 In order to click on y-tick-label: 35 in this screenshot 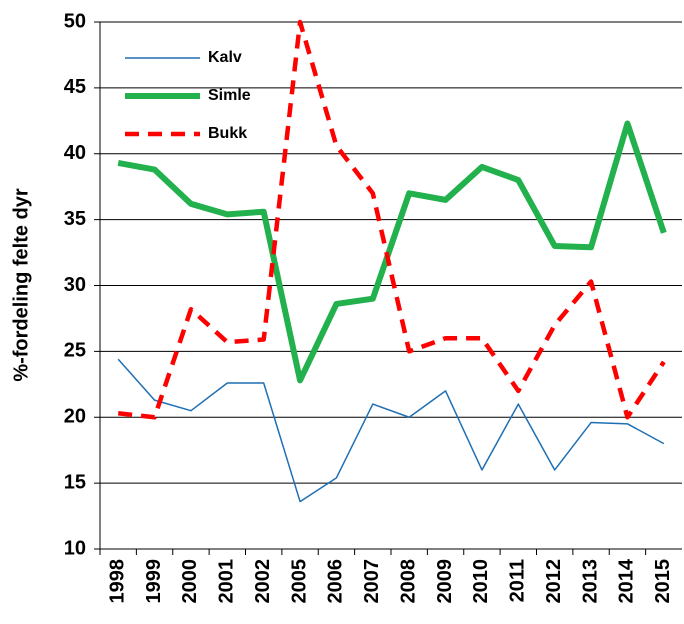, I will do `click(75, 219)`.